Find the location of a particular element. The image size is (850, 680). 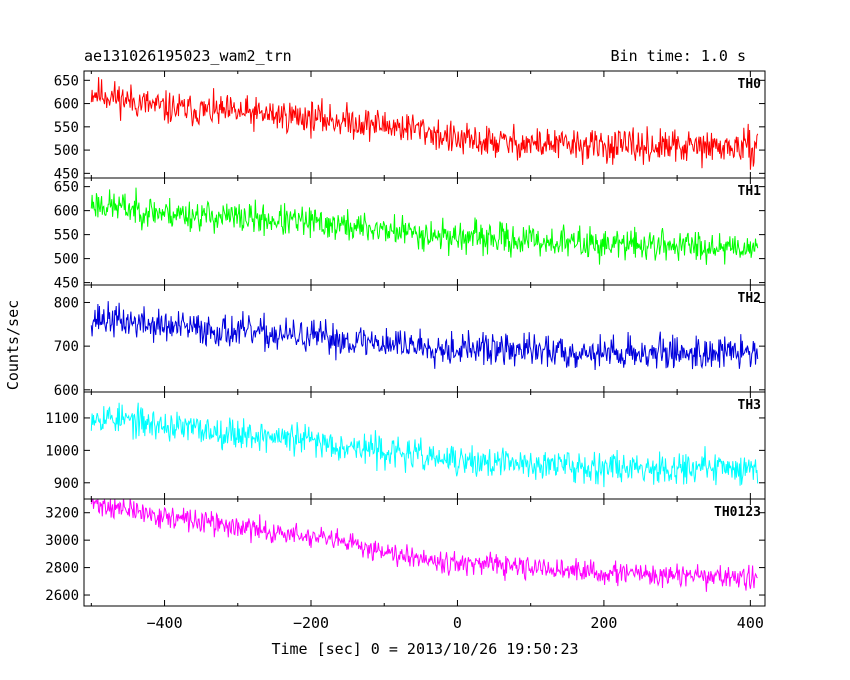

x-tick-label: −200 is located at coordinates (311, 623).